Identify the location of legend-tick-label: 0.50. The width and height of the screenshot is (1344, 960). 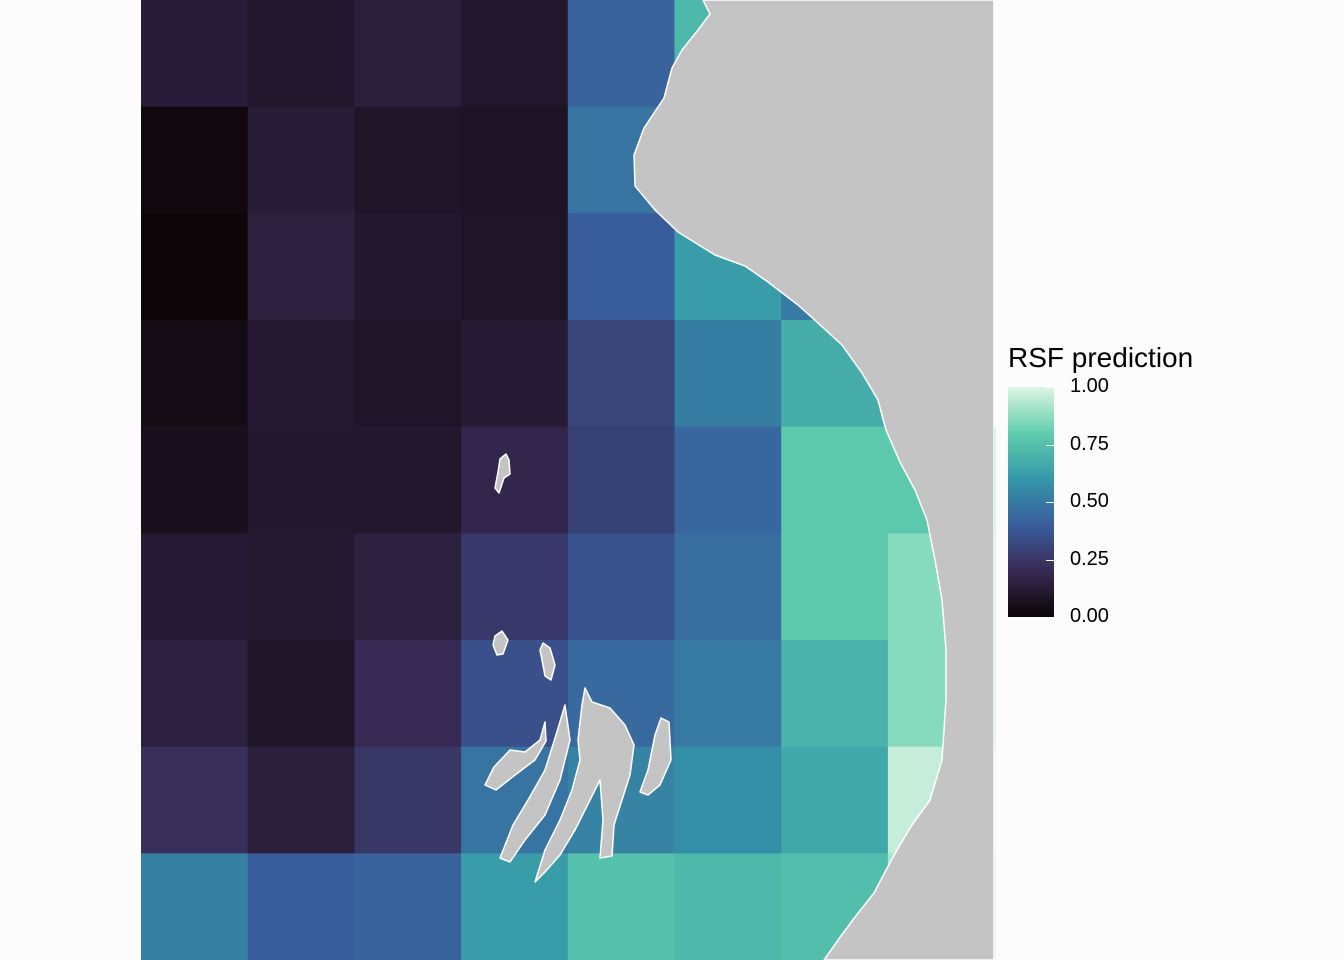
(1089, 501).